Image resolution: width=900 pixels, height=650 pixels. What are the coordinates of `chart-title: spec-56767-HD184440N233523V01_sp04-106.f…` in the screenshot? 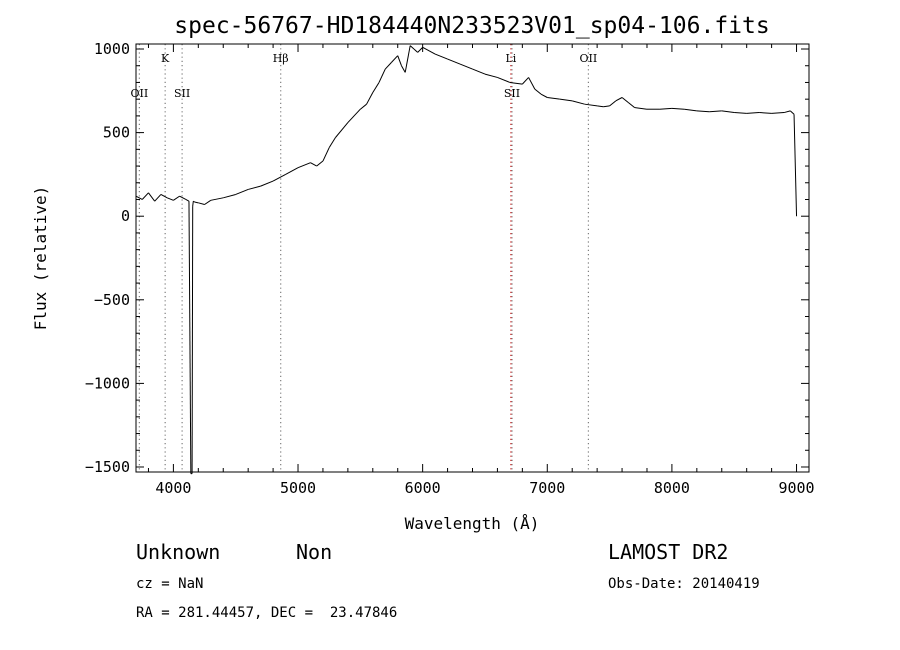 It's located at (471, 26).